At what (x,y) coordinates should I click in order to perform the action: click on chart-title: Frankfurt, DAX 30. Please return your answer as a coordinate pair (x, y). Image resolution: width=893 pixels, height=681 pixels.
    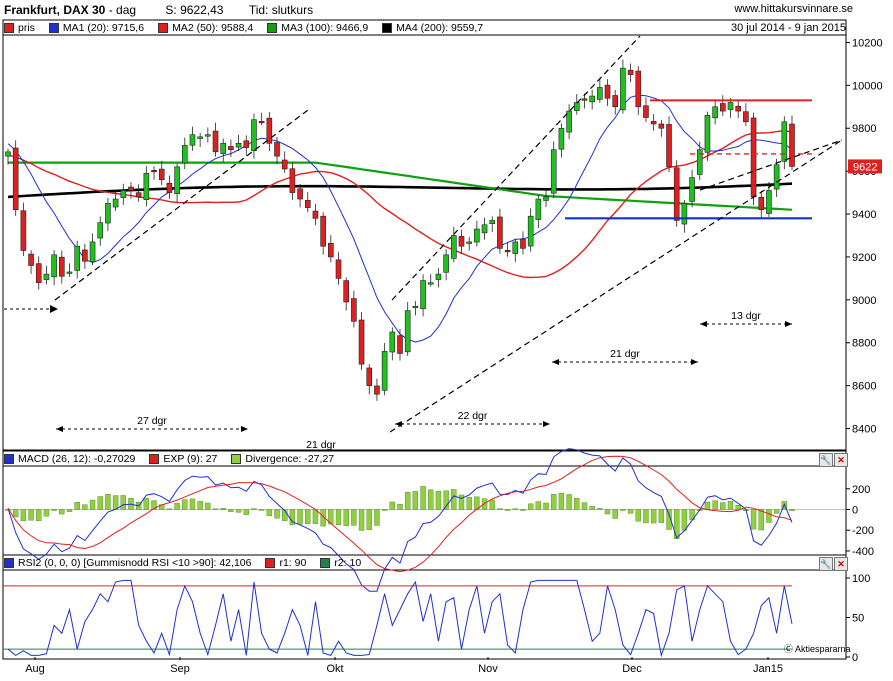
    Looking at the image, I should click on (55, 10).